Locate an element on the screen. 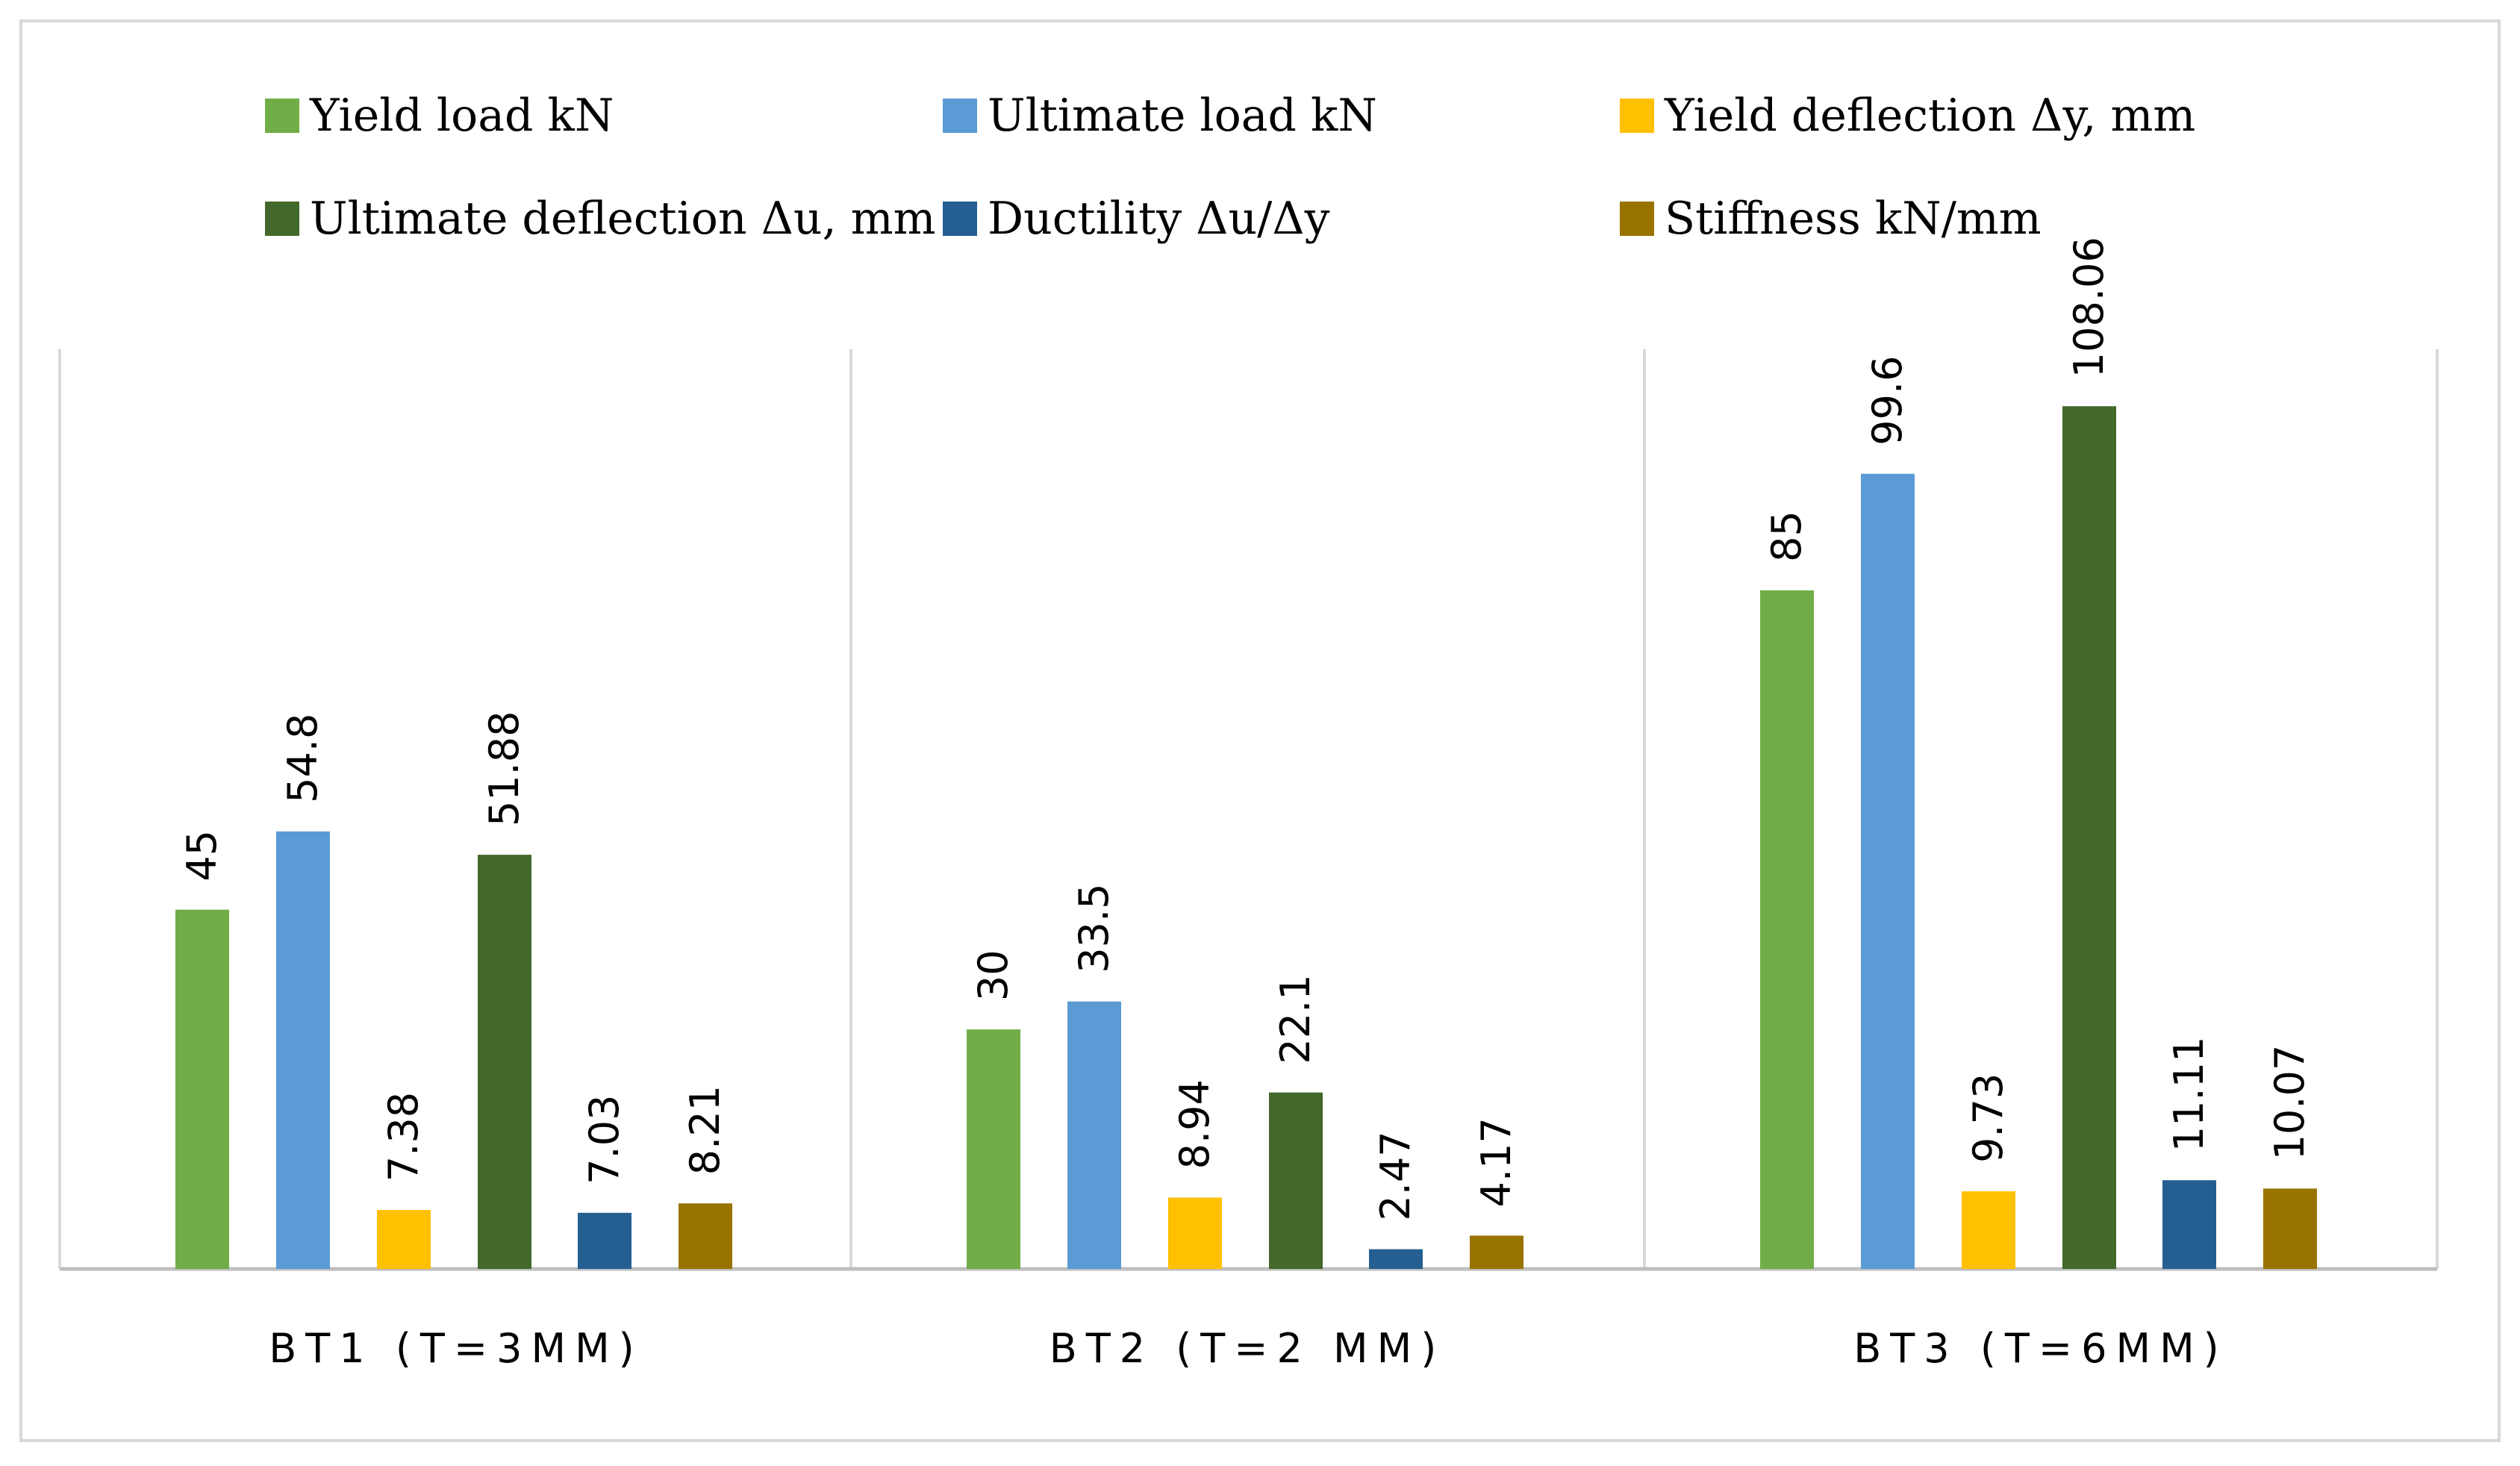  legend-item-stiffness-kn-mm: Stiffness kN/mm is located at coordinates (1831, 219).